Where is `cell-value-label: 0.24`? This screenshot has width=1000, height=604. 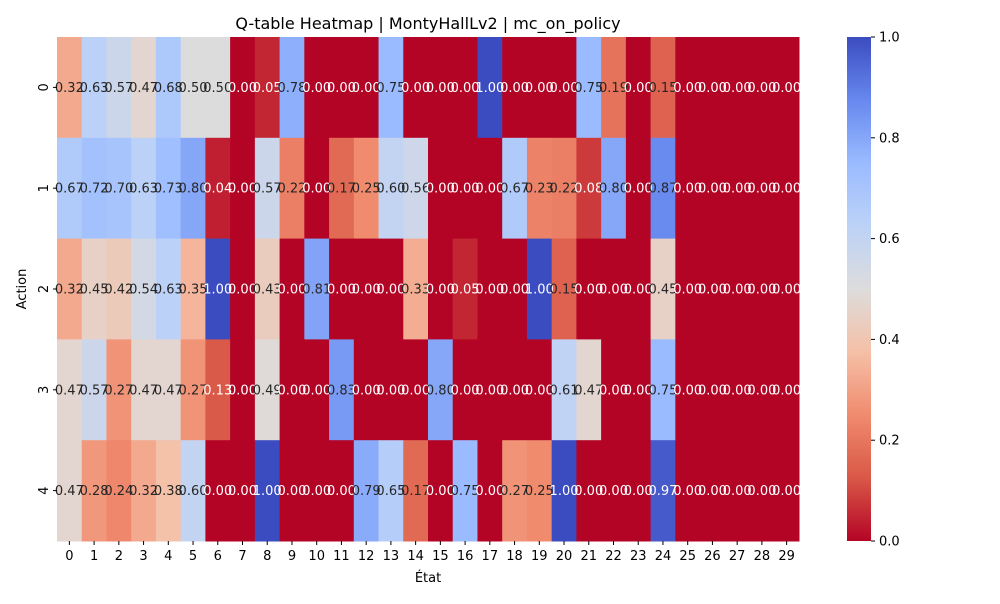
cell-value-label: 0.24 is located at coordinates (118, 491).